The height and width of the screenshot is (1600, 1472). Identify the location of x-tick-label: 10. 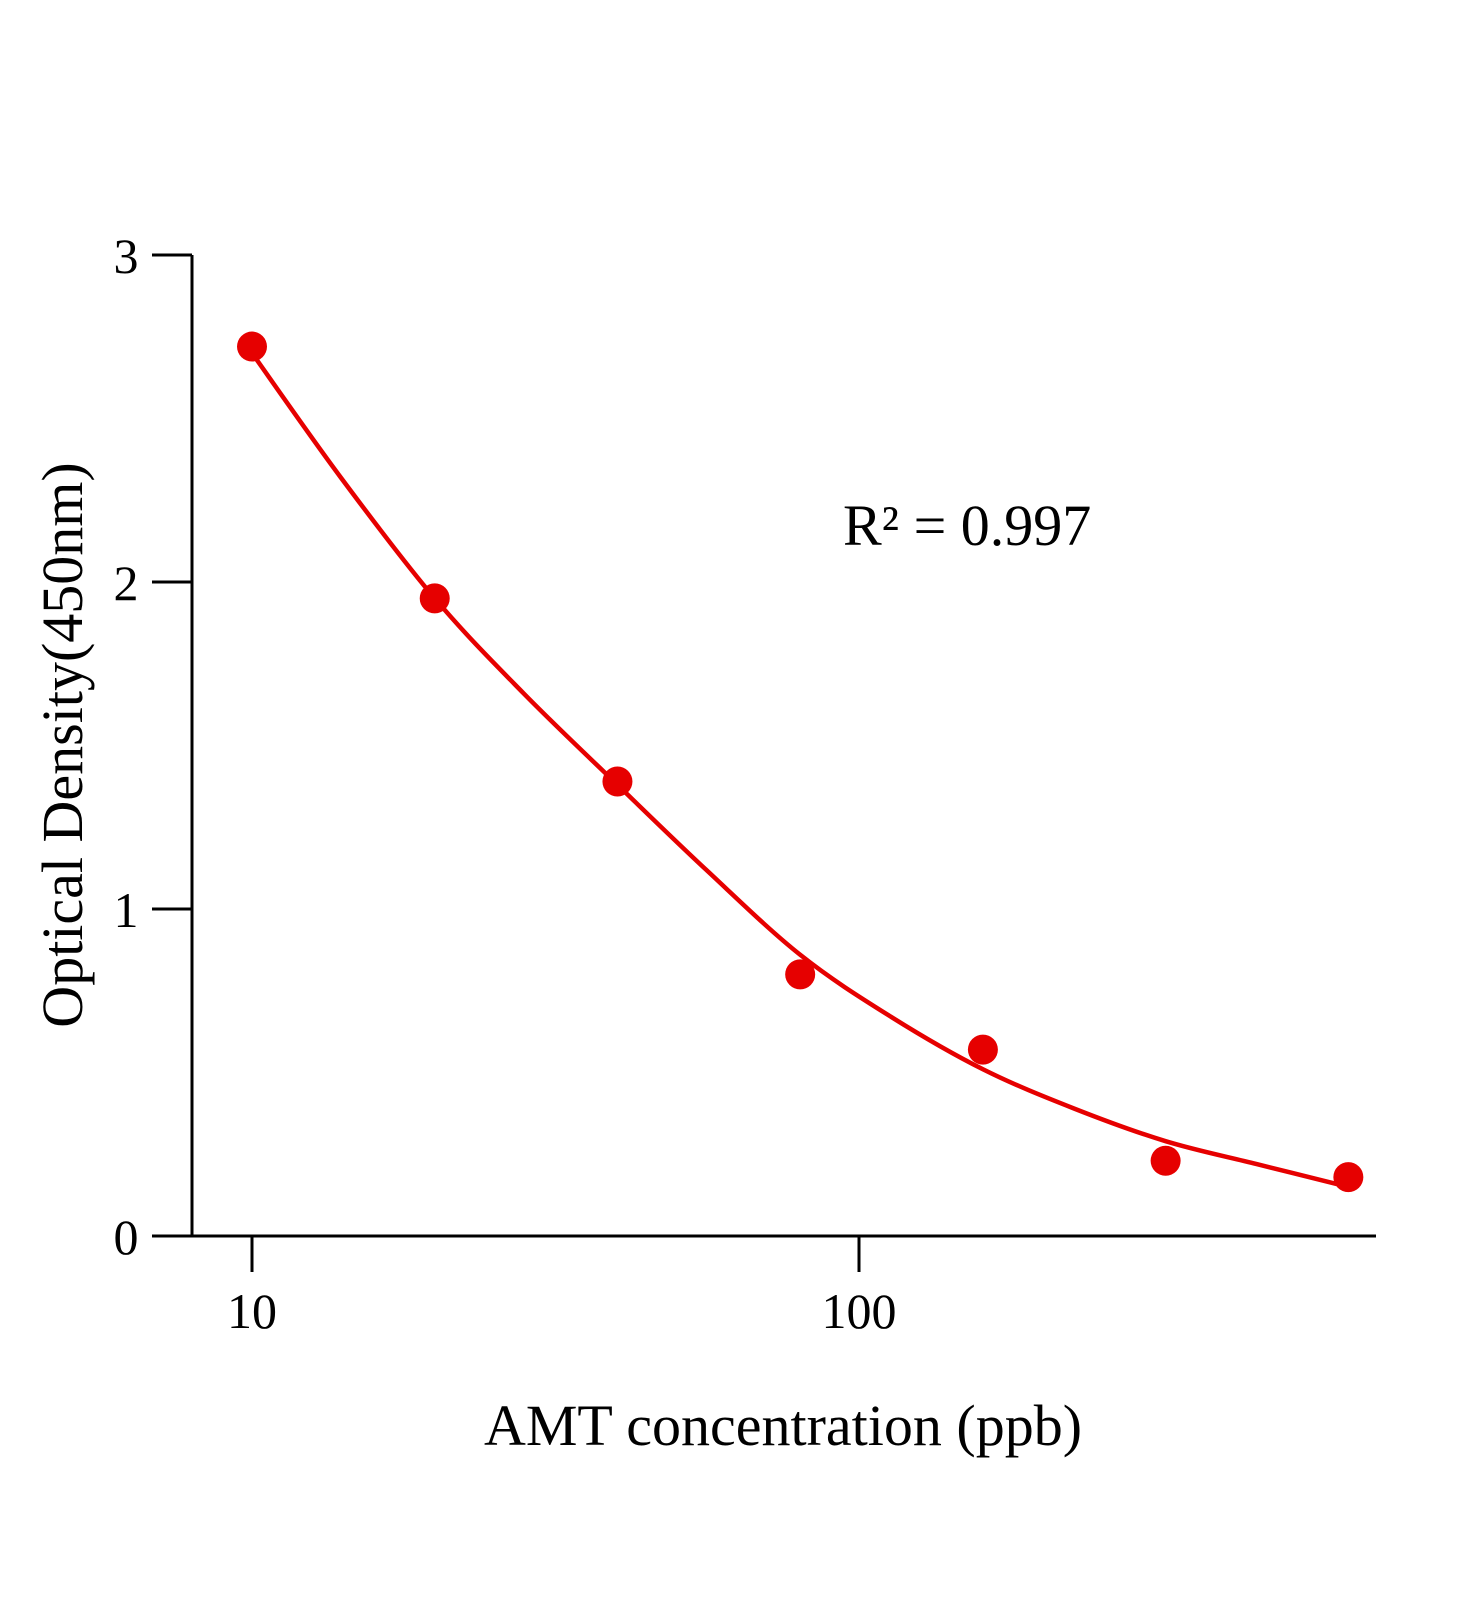
(252, 1311).